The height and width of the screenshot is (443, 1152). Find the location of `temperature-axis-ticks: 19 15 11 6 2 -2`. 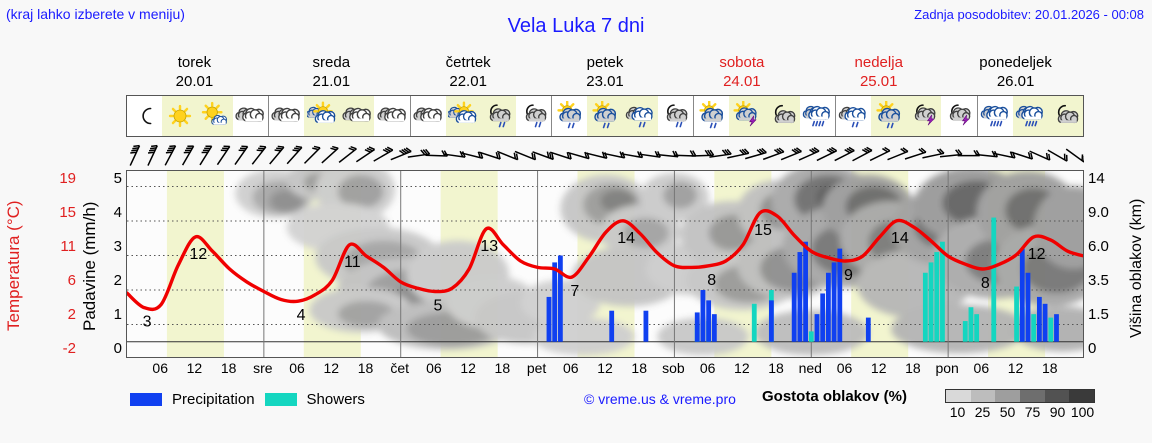

temperature-axis-ticks: 19 15 11 6 2 -2 is located at coordinates (53, 264).